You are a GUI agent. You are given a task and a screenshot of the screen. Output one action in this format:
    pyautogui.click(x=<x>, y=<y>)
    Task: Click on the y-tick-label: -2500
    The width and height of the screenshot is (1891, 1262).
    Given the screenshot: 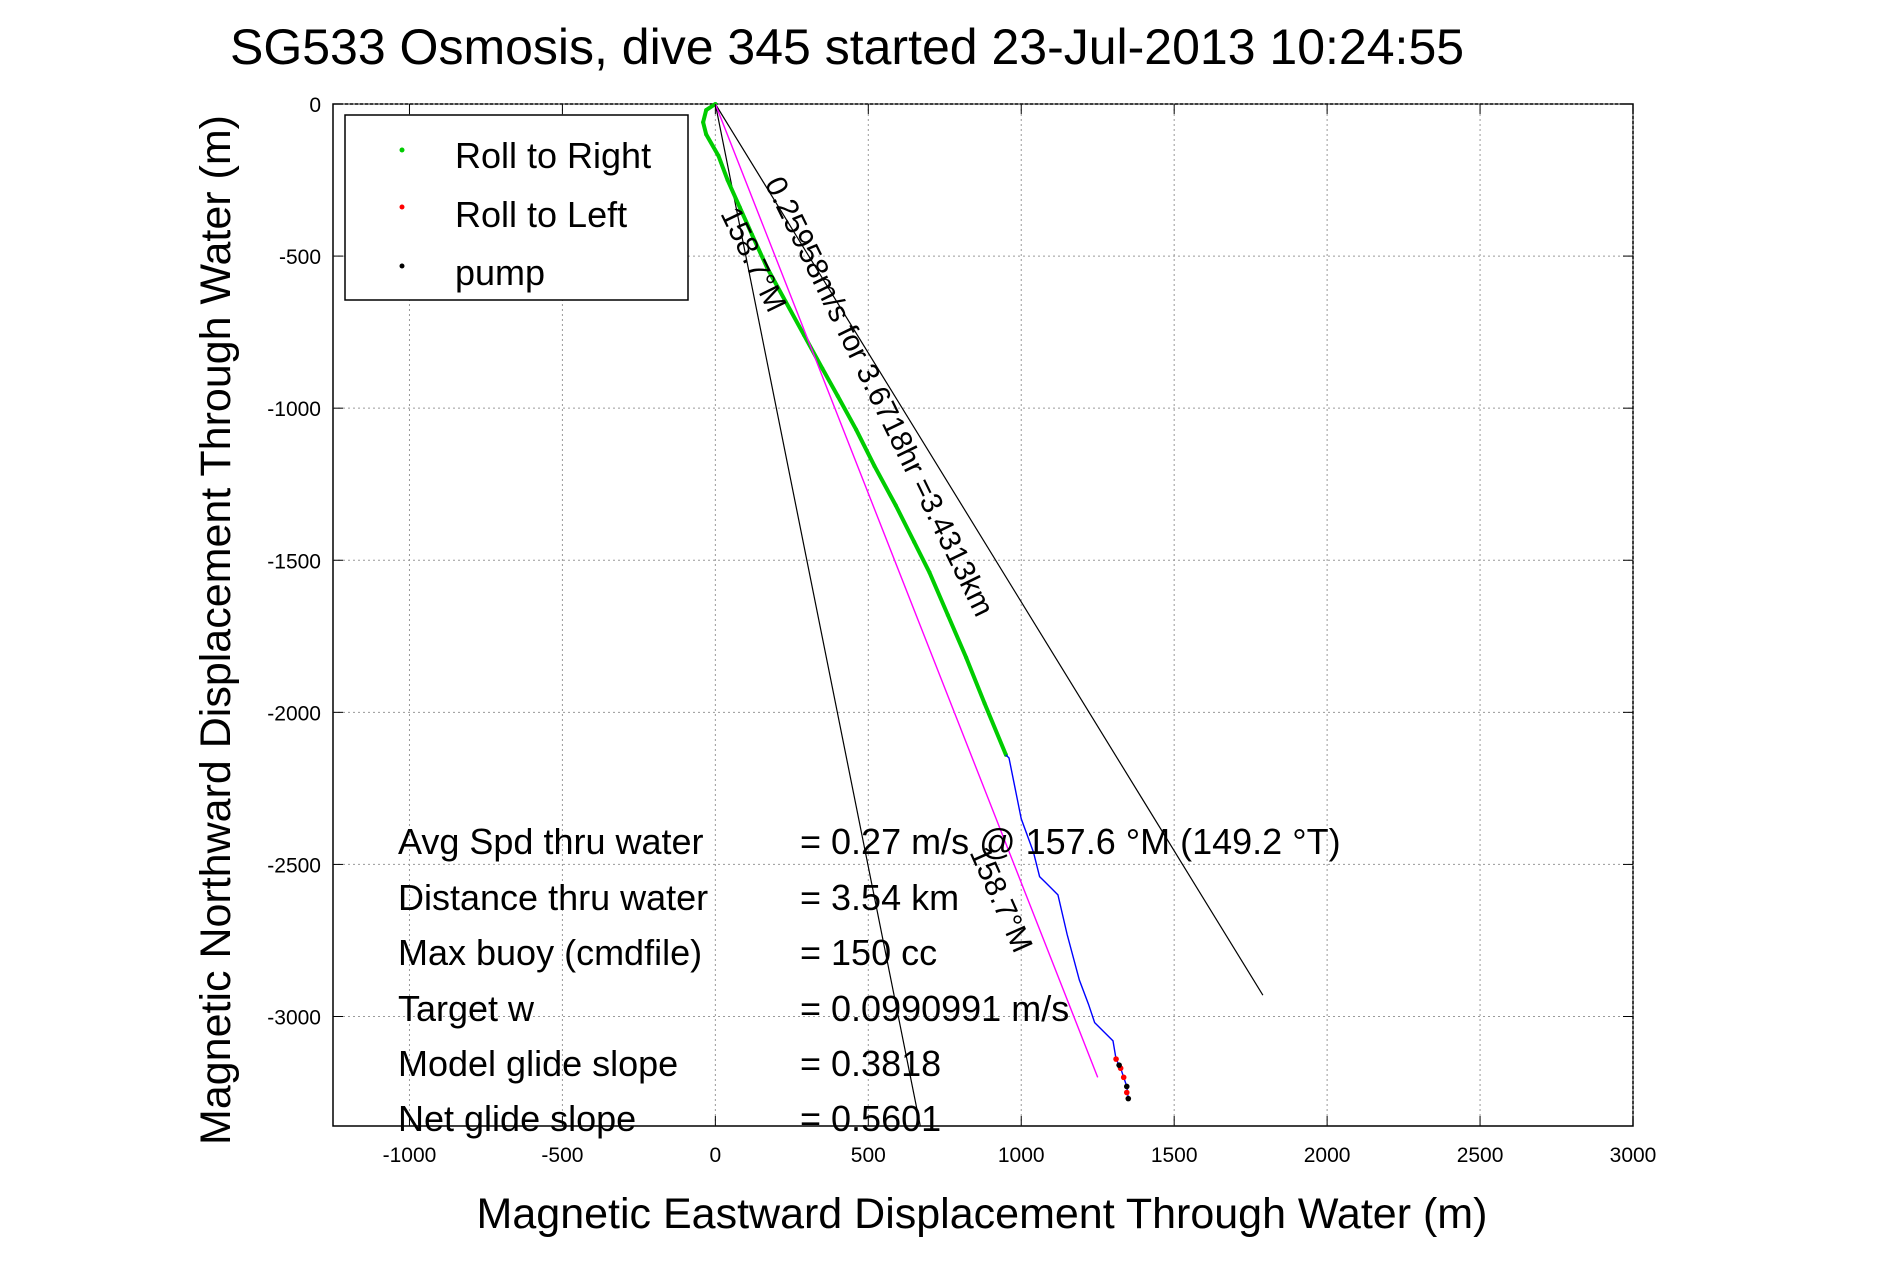 What is the action you would take?
    pyautogui.click(x=294, y=865)
    